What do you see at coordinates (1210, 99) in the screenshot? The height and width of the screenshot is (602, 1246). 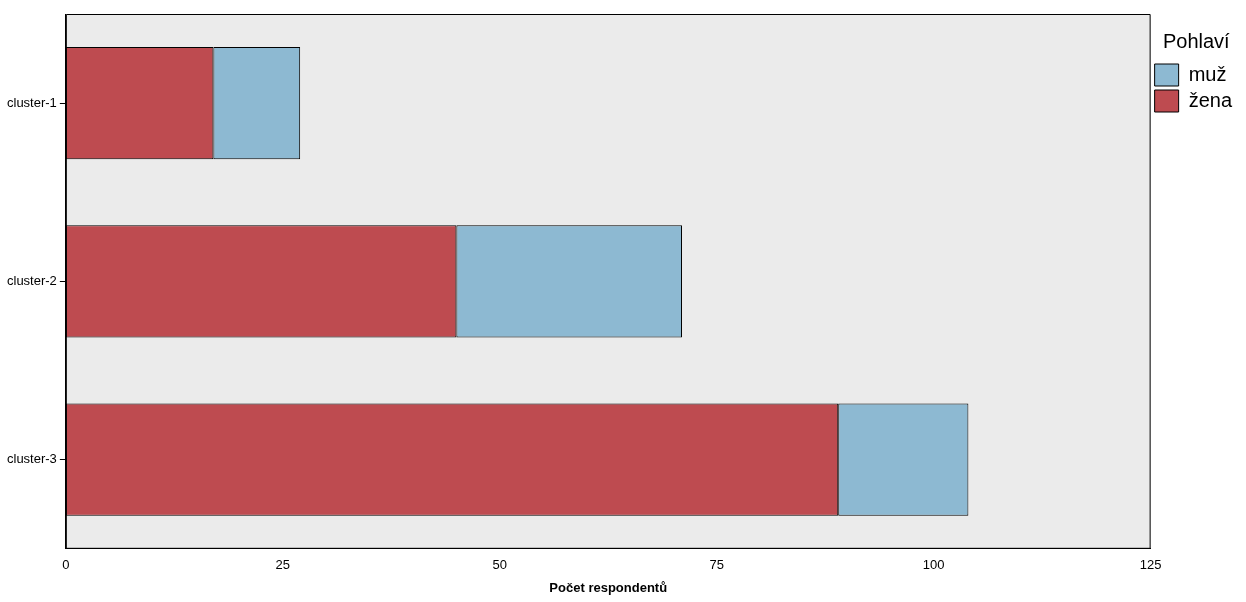 I see `legend-label: žena` at bounding box center [1210, 99].